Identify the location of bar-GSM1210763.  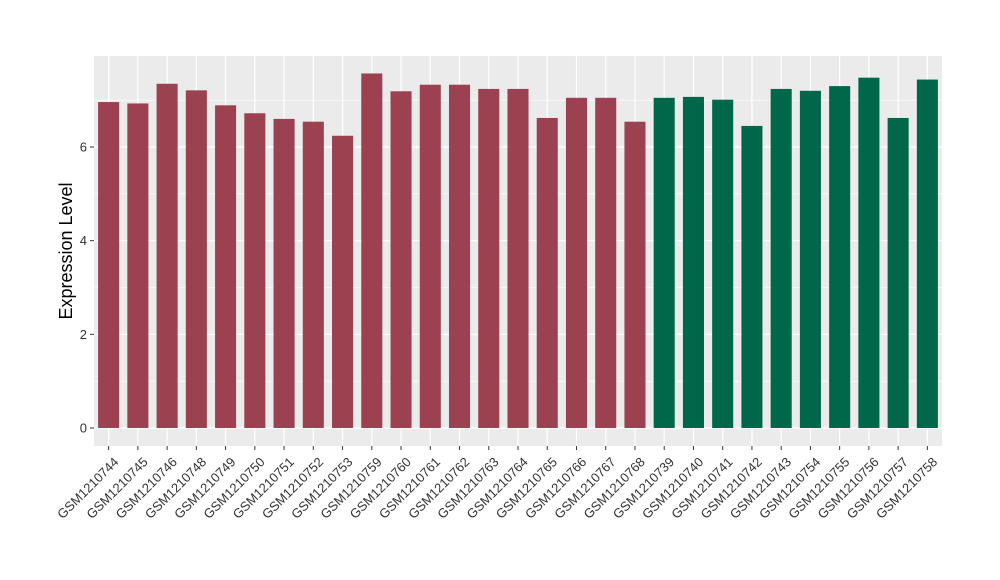
(489, 258).